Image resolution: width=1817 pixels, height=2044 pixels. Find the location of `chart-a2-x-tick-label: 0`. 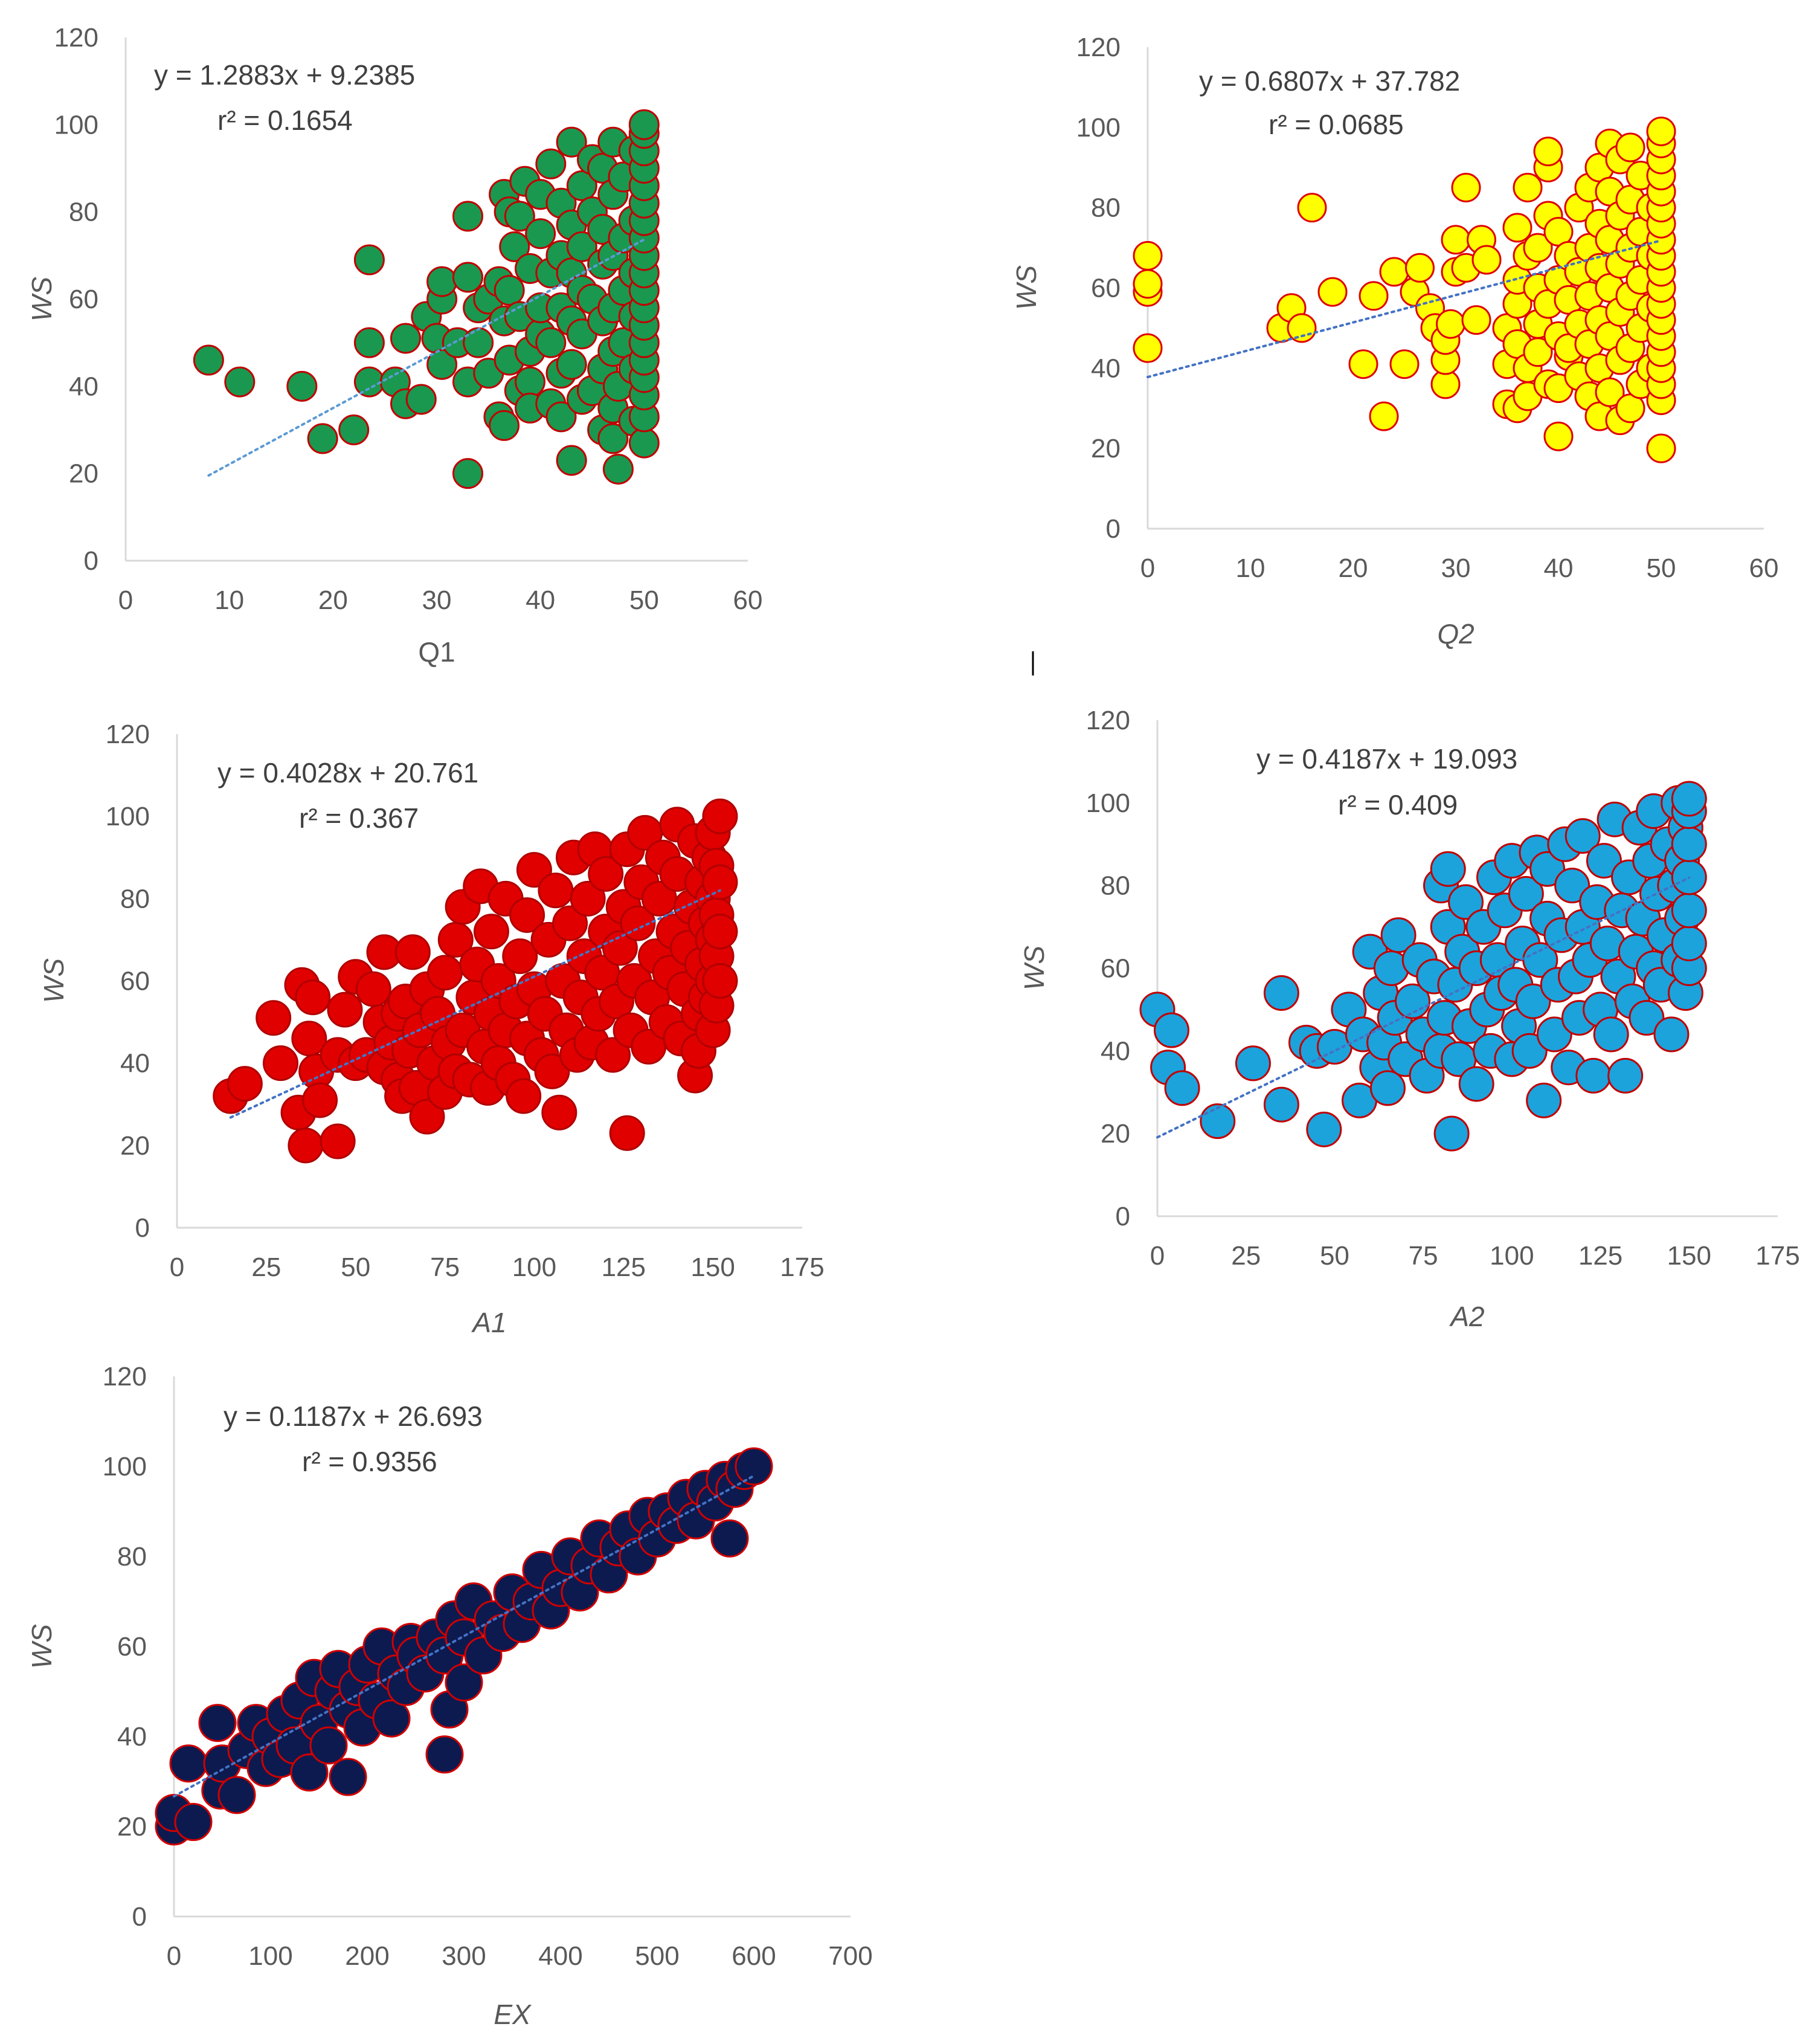

chart-a2-x-tick-label: 0 is located at coordinates (1157, 1256).